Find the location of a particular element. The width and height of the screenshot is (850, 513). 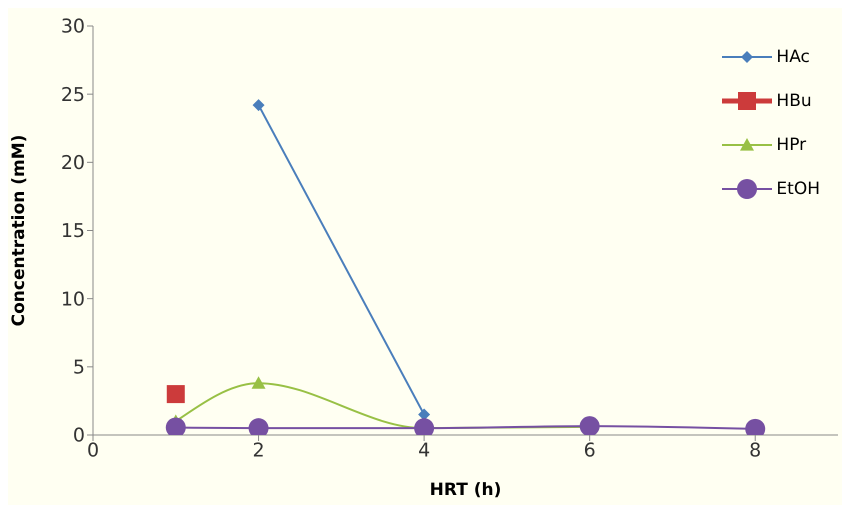

y-tick-label: 0 is located at coordinates (78, 435).